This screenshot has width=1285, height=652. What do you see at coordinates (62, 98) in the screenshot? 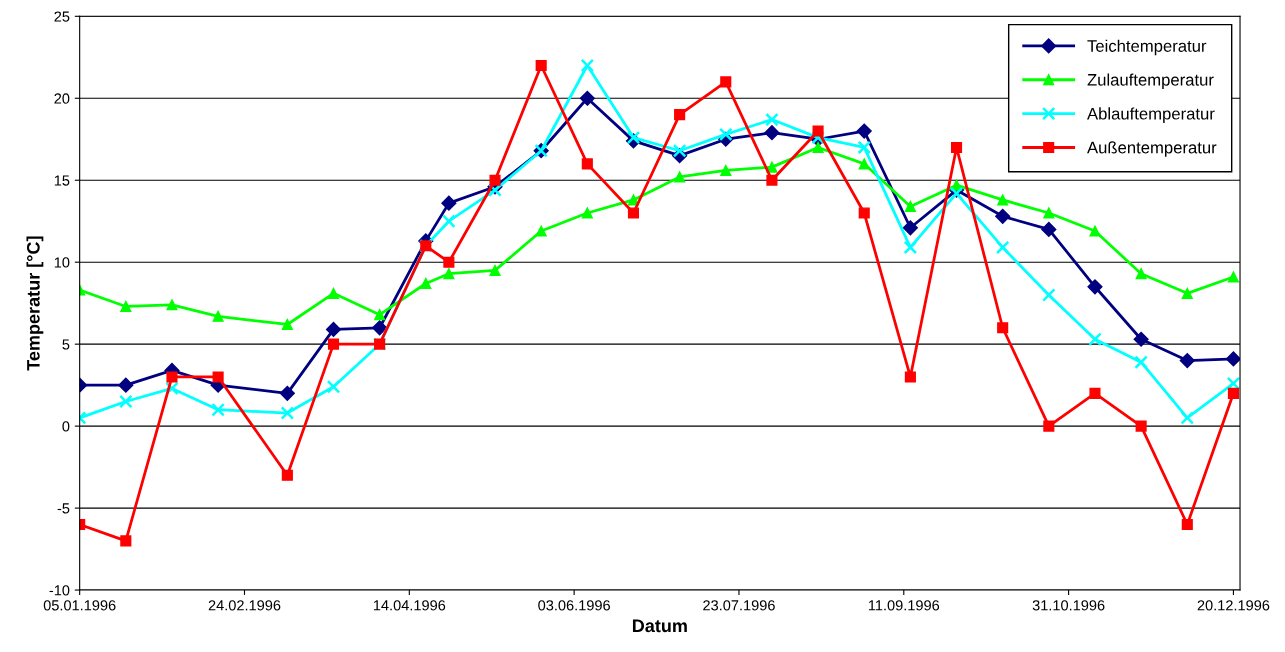
I see `y-tick-label: 20` at bounding box center [62, 98].